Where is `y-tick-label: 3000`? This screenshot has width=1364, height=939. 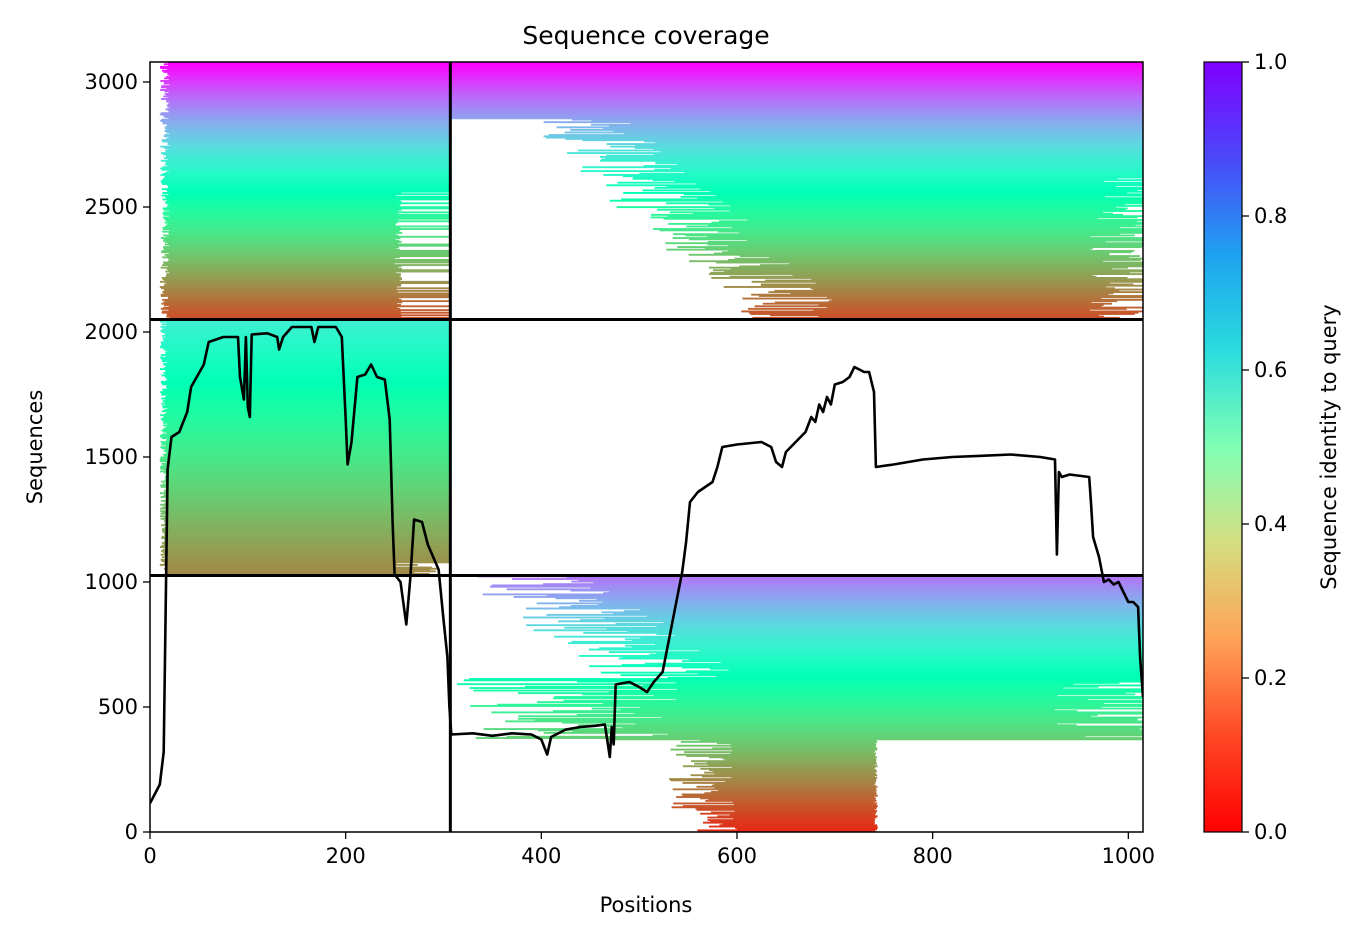
y-tick-label: 3000 is located at coordinates (111, 82).